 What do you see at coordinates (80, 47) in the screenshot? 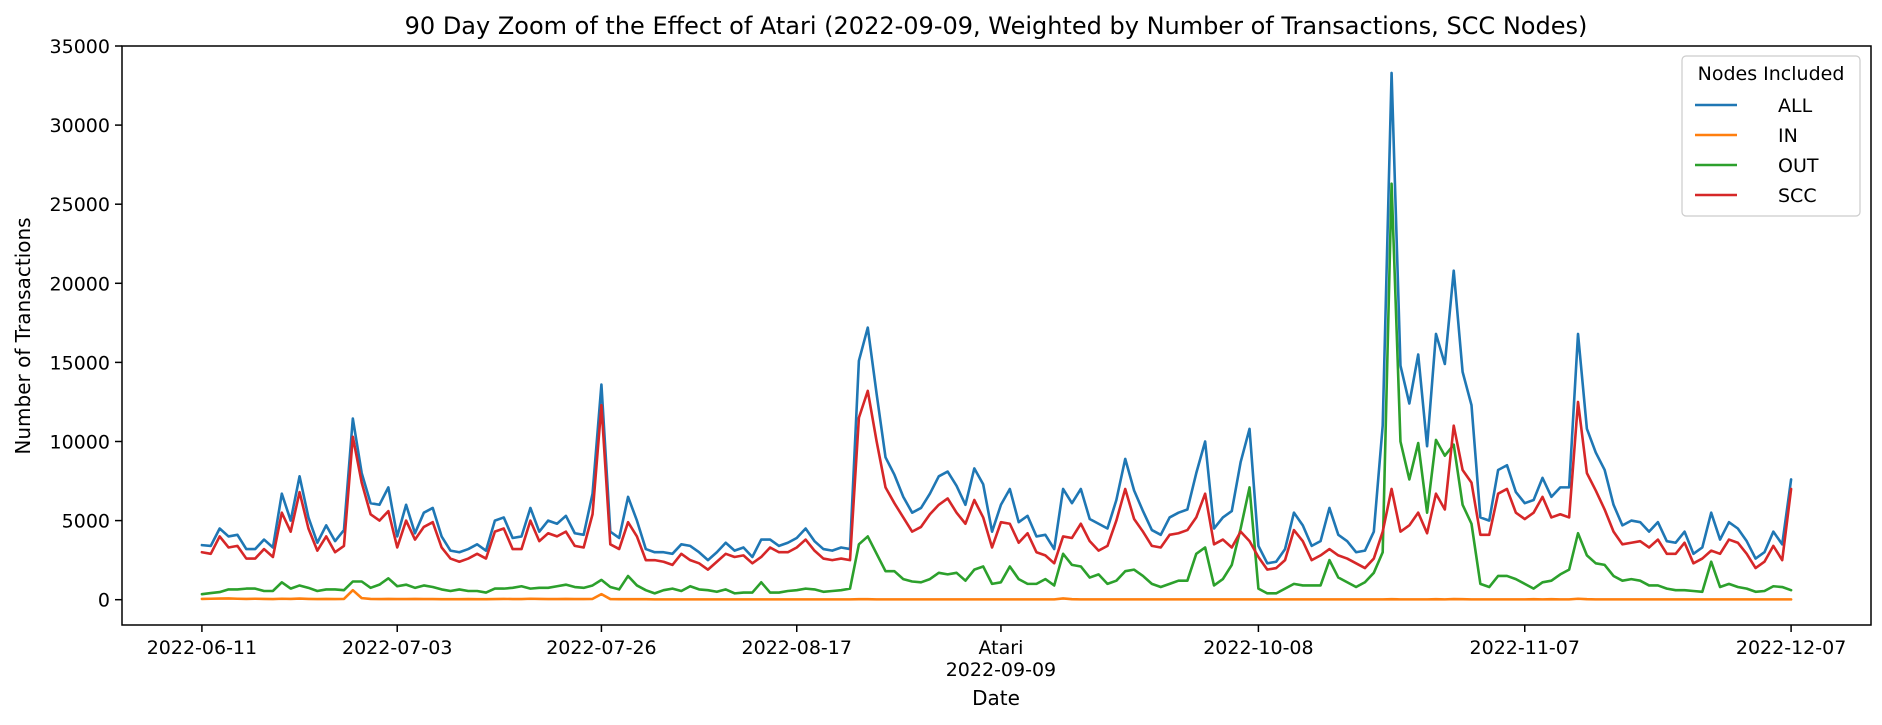
I see `y-tick-label: 35000` at bounding box center [80, 47].